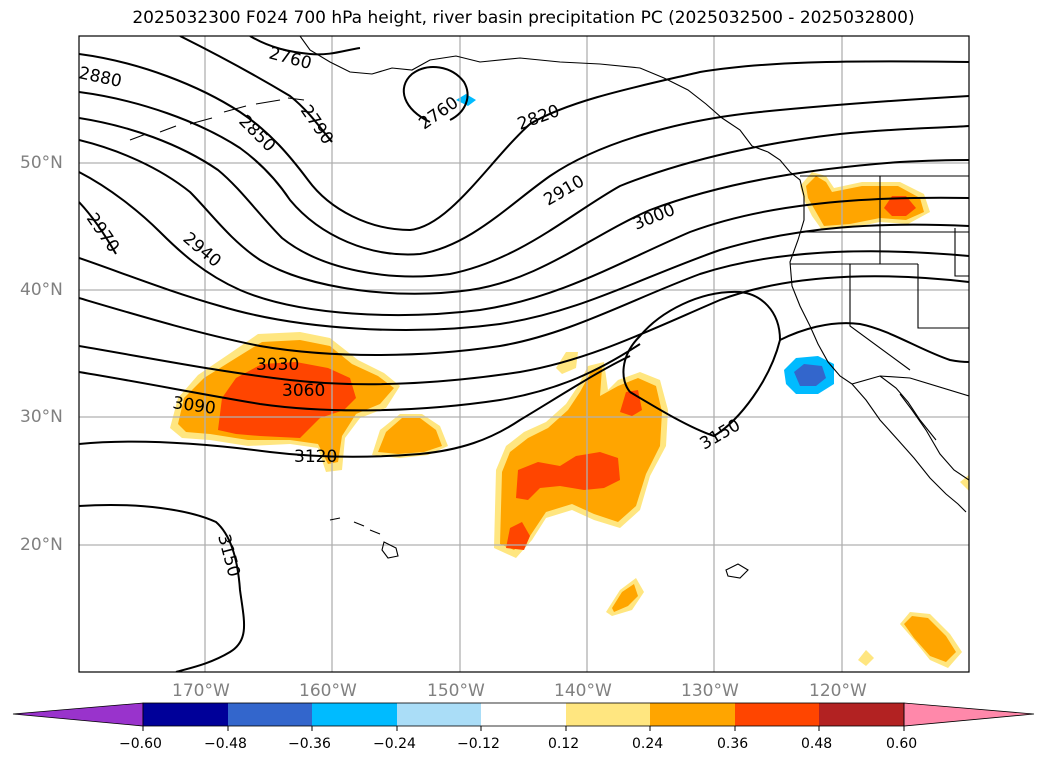 This screenshot has height=765, width=1047. What do you see at coordinates (910, 386) in the screenshot?
I see `mexico-border` at bounding box center [910, 386].